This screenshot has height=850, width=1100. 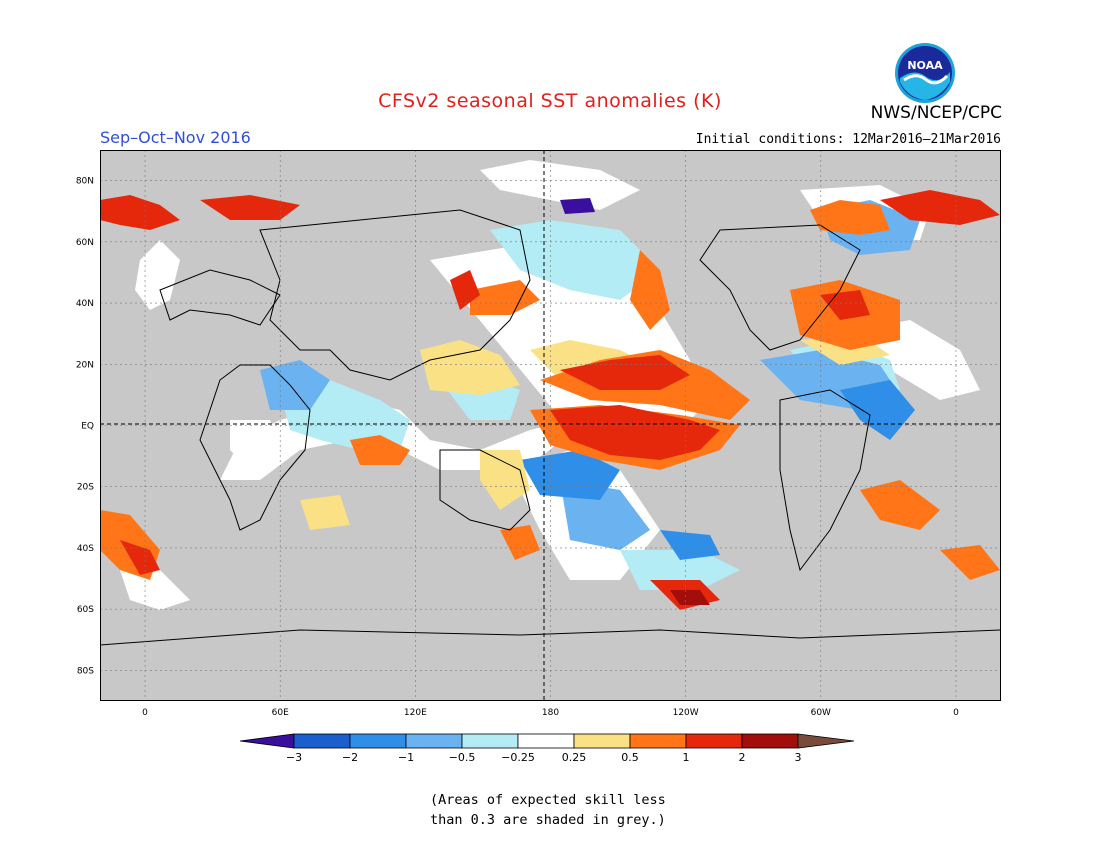 What do you see at coordinates (848, 139) in the screenshot?
I see `initial-conditions-label: Initial conditions: 12Mar2016–21Mar2016` at bounding box center [848, 139].